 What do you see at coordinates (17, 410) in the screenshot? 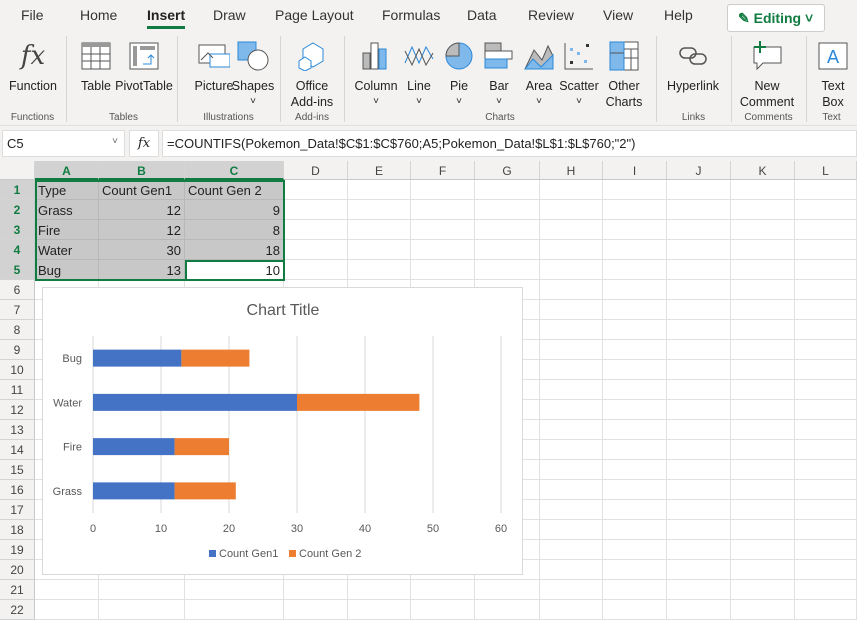
I see `row-header: 12` at bounding box center [17, 410].